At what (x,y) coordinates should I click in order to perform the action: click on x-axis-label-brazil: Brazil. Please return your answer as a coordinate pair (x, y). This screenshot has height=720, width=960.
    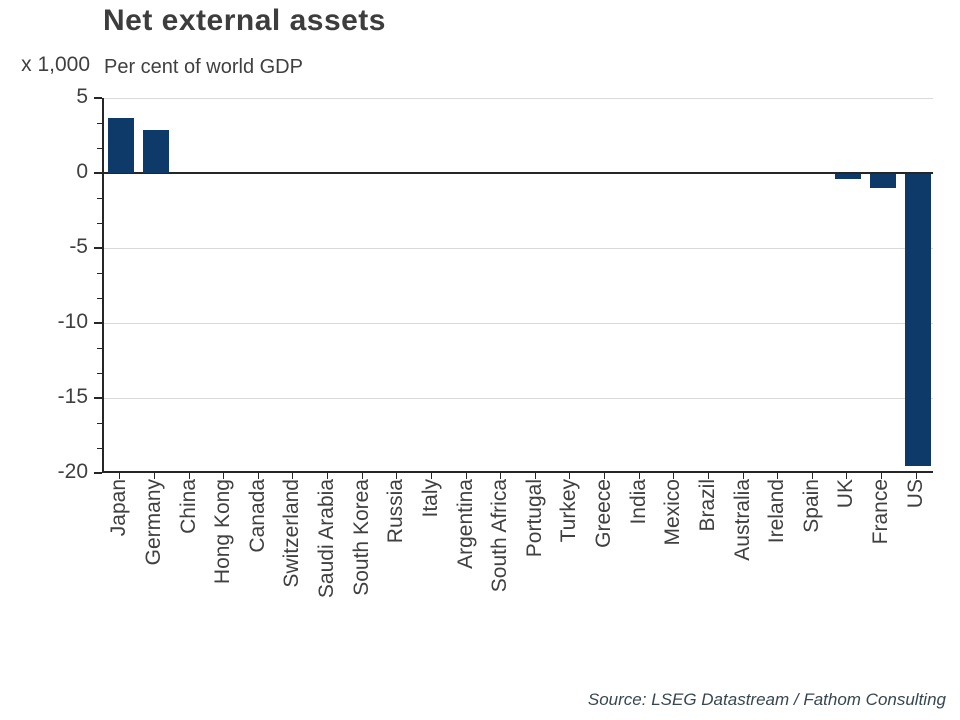
    Looking at the image, I should click on (707, 505).